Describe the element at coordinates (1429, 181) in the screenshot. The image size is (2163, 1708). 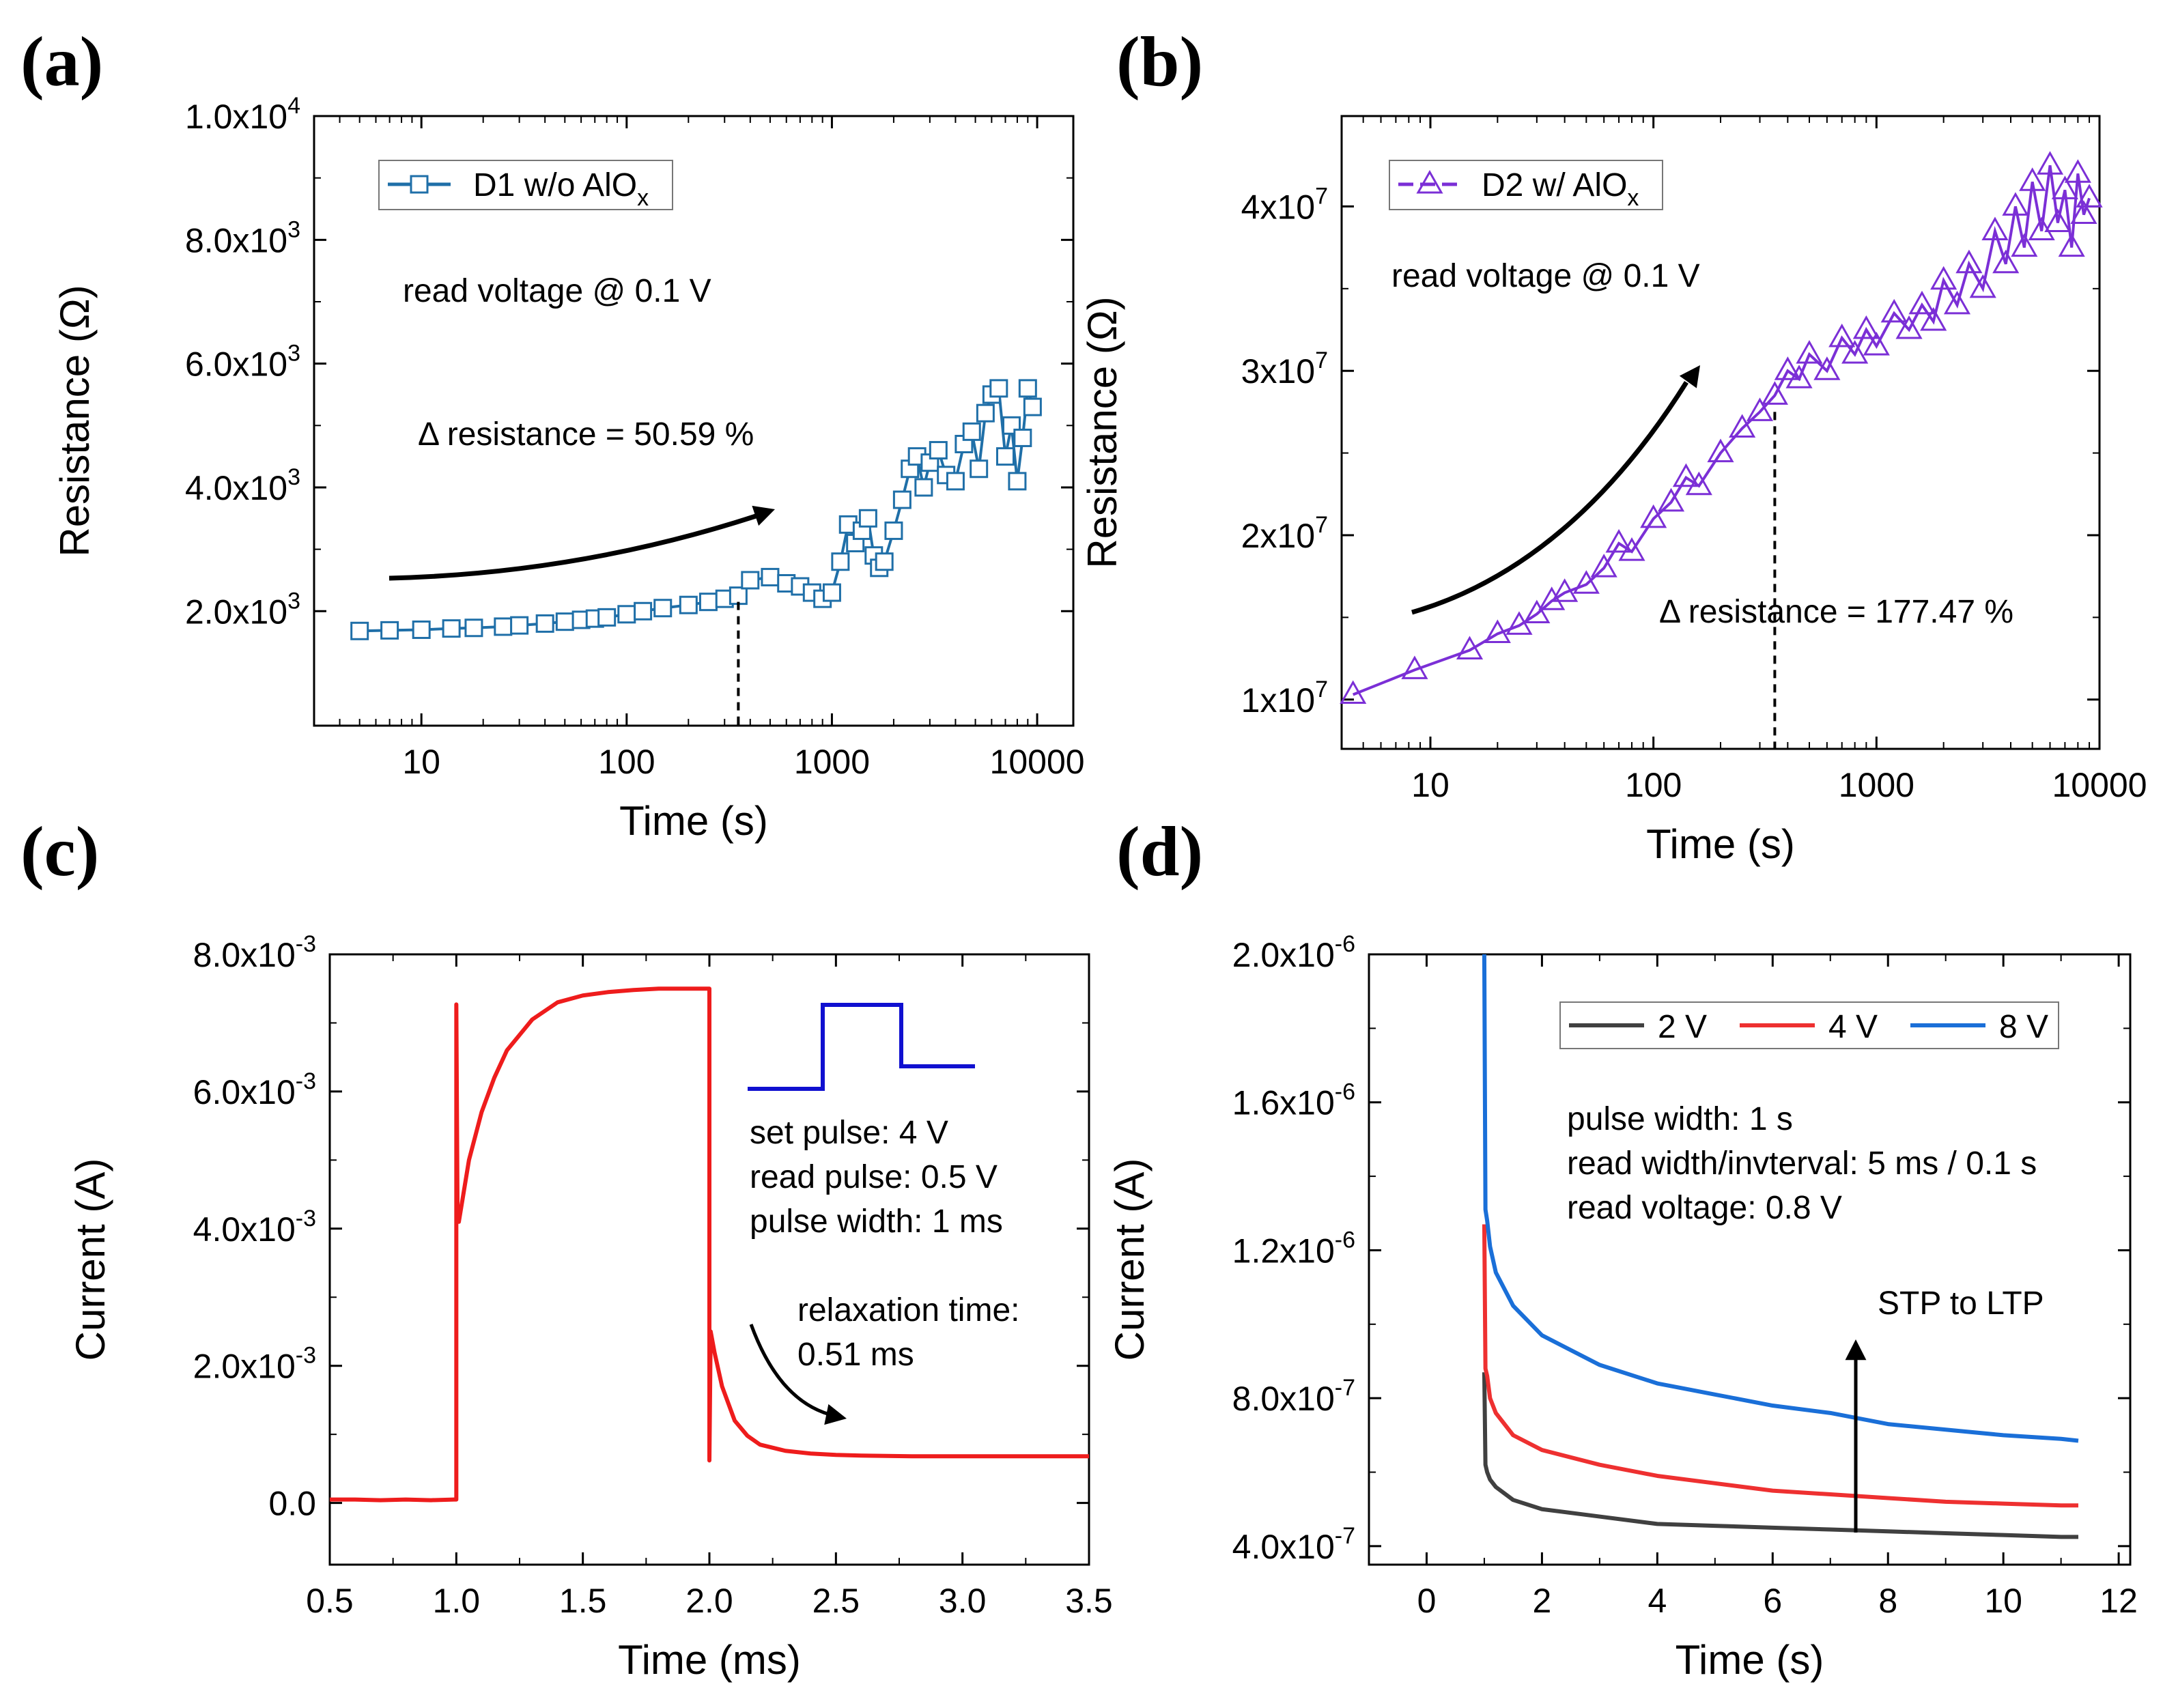
I see `legend-marker` at that location.